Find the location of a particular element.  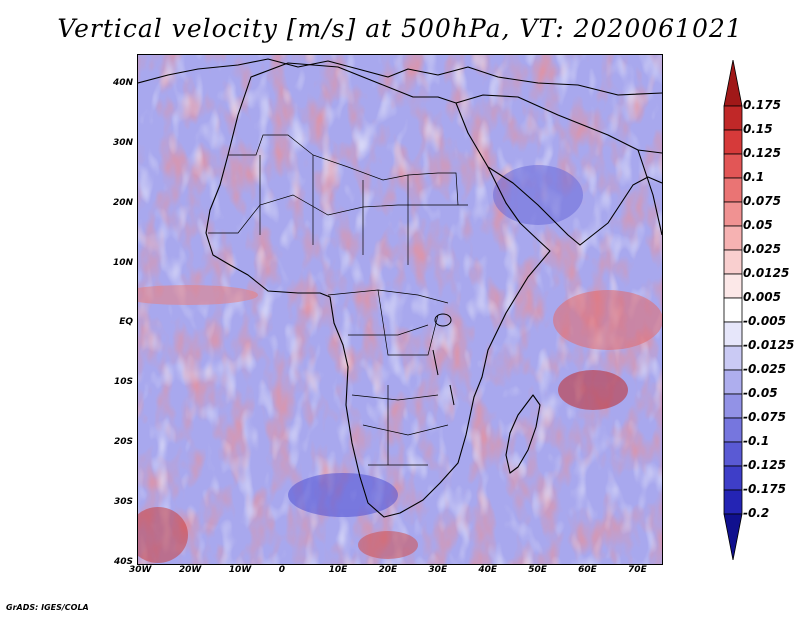

lon-tick-label: 10E is located at coordinates (338, 570).